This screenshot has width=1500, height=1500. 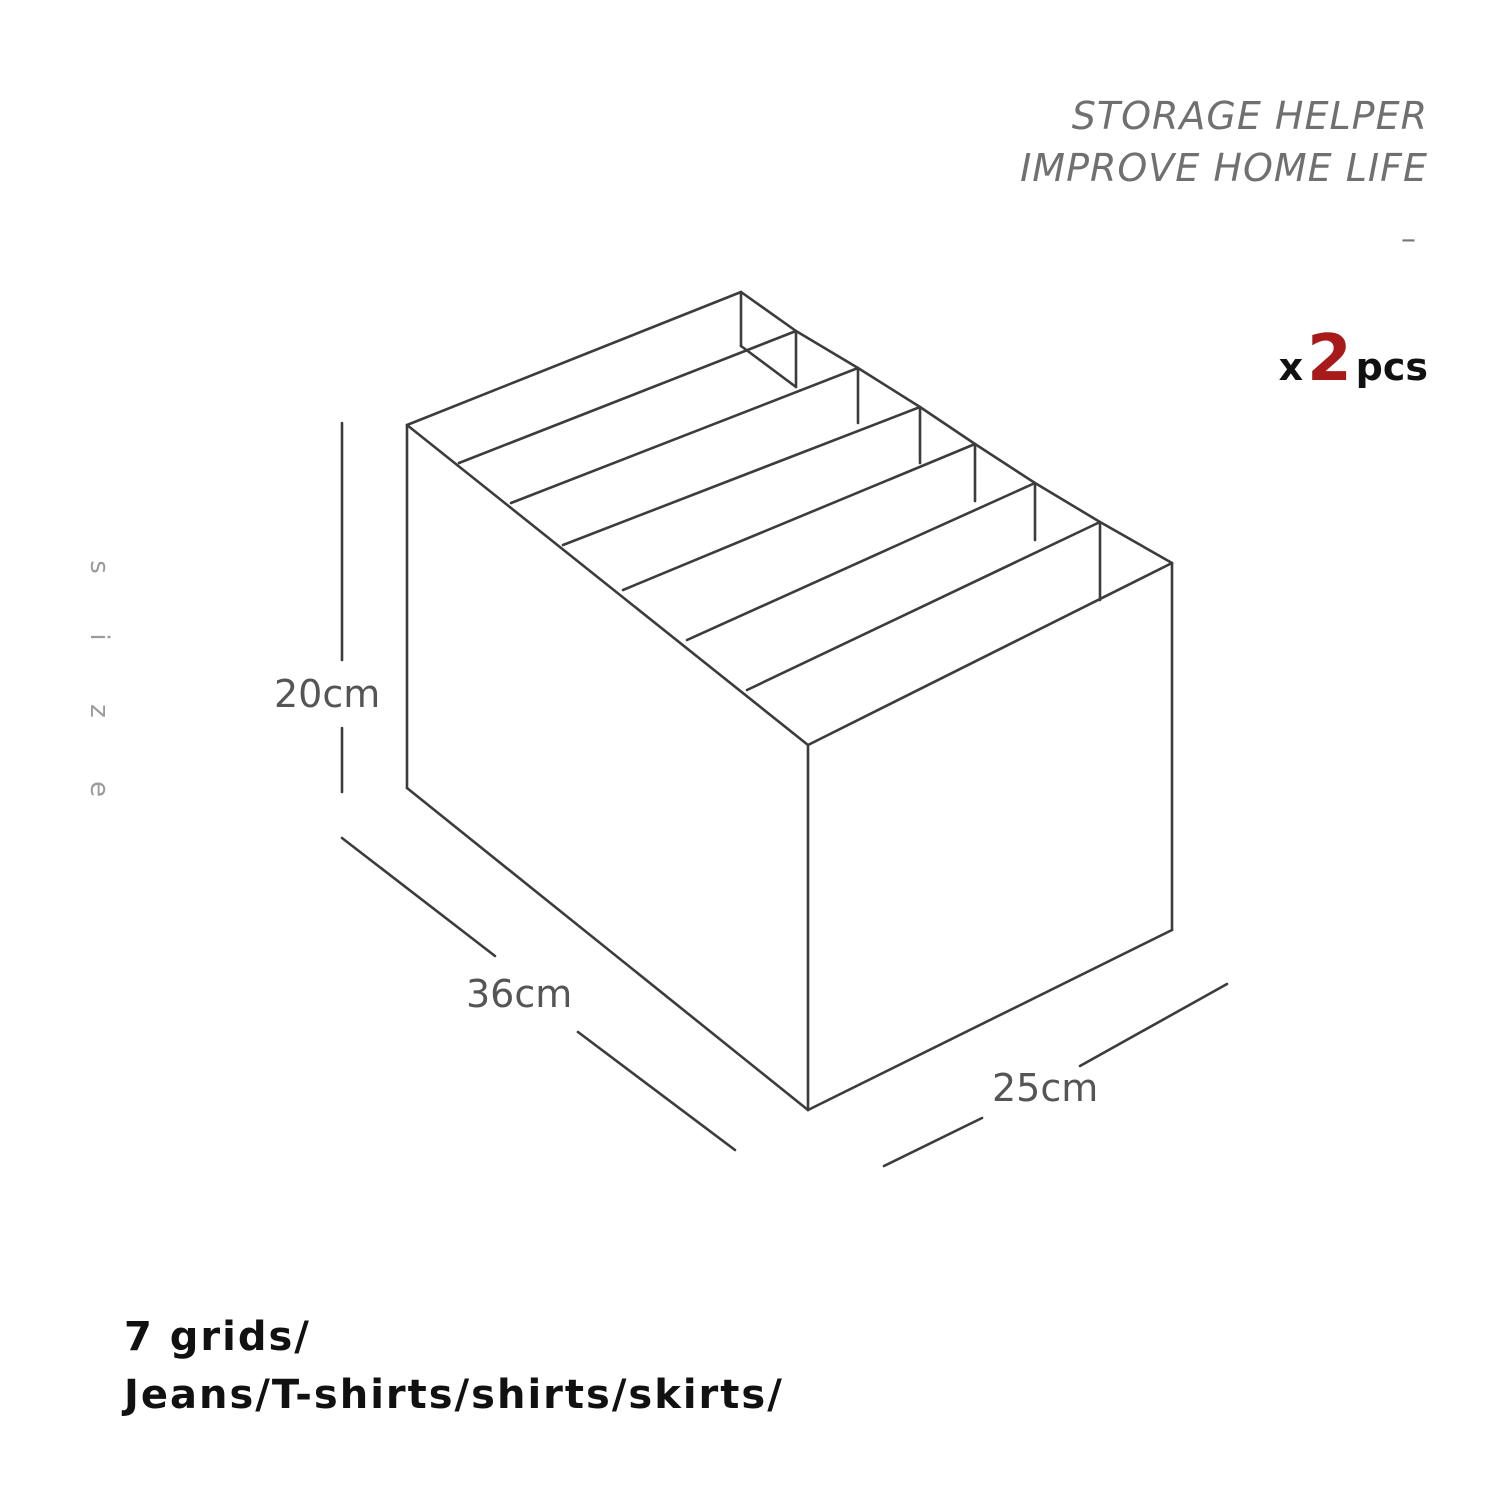 What do you see at coordinates (1153, 1025) in the screenshot?
I see `width-dim-line-b` at bounding box center [1153, 1025].